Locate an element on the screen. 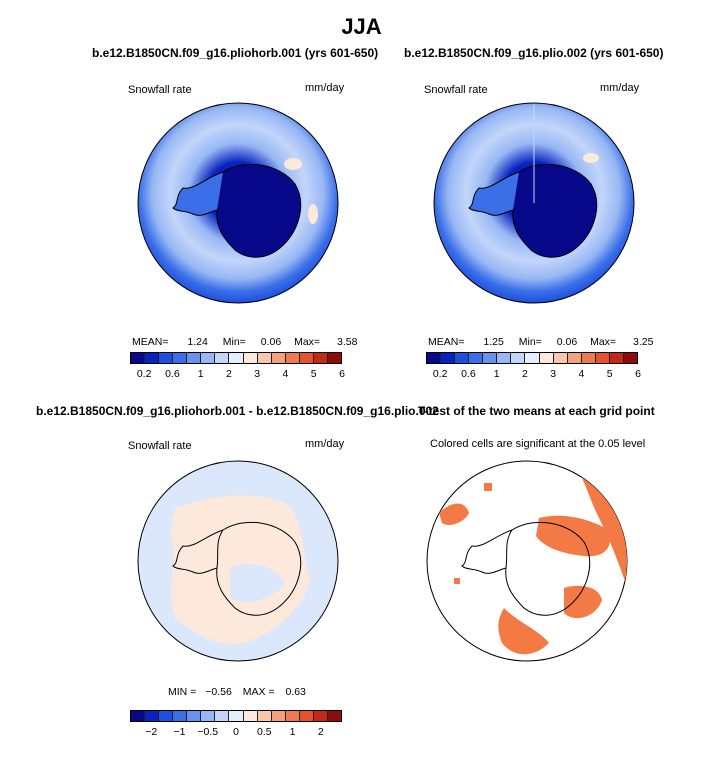  panel2-colorbar-tick-label: 4 is located at coordinates (581, 374).